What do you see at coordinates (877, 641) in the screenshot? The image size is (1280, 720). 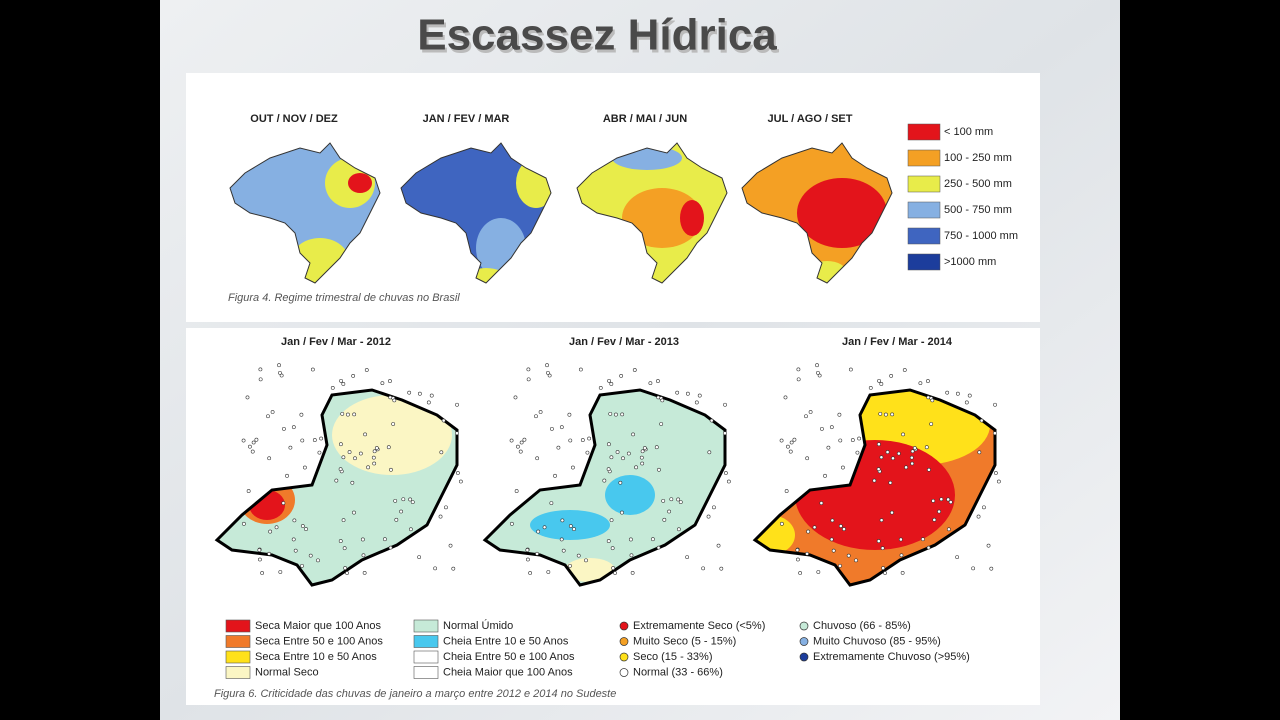 I see `legend-label: Muito Chuvoso (85 - 95%)` at bounding box center [877, 641].